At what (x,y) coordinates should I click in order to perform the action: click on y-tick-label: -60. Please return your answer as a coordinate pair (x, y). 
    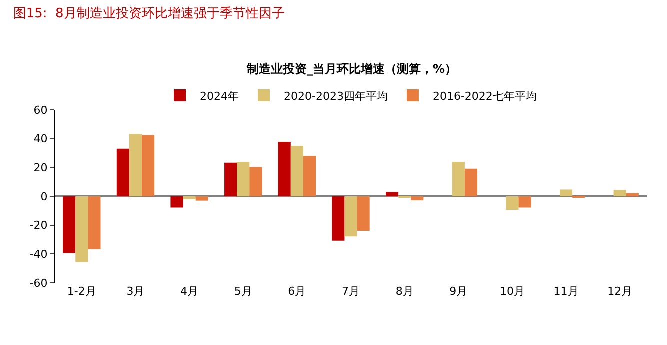
    Looking at the image, I should click on (39, 283).